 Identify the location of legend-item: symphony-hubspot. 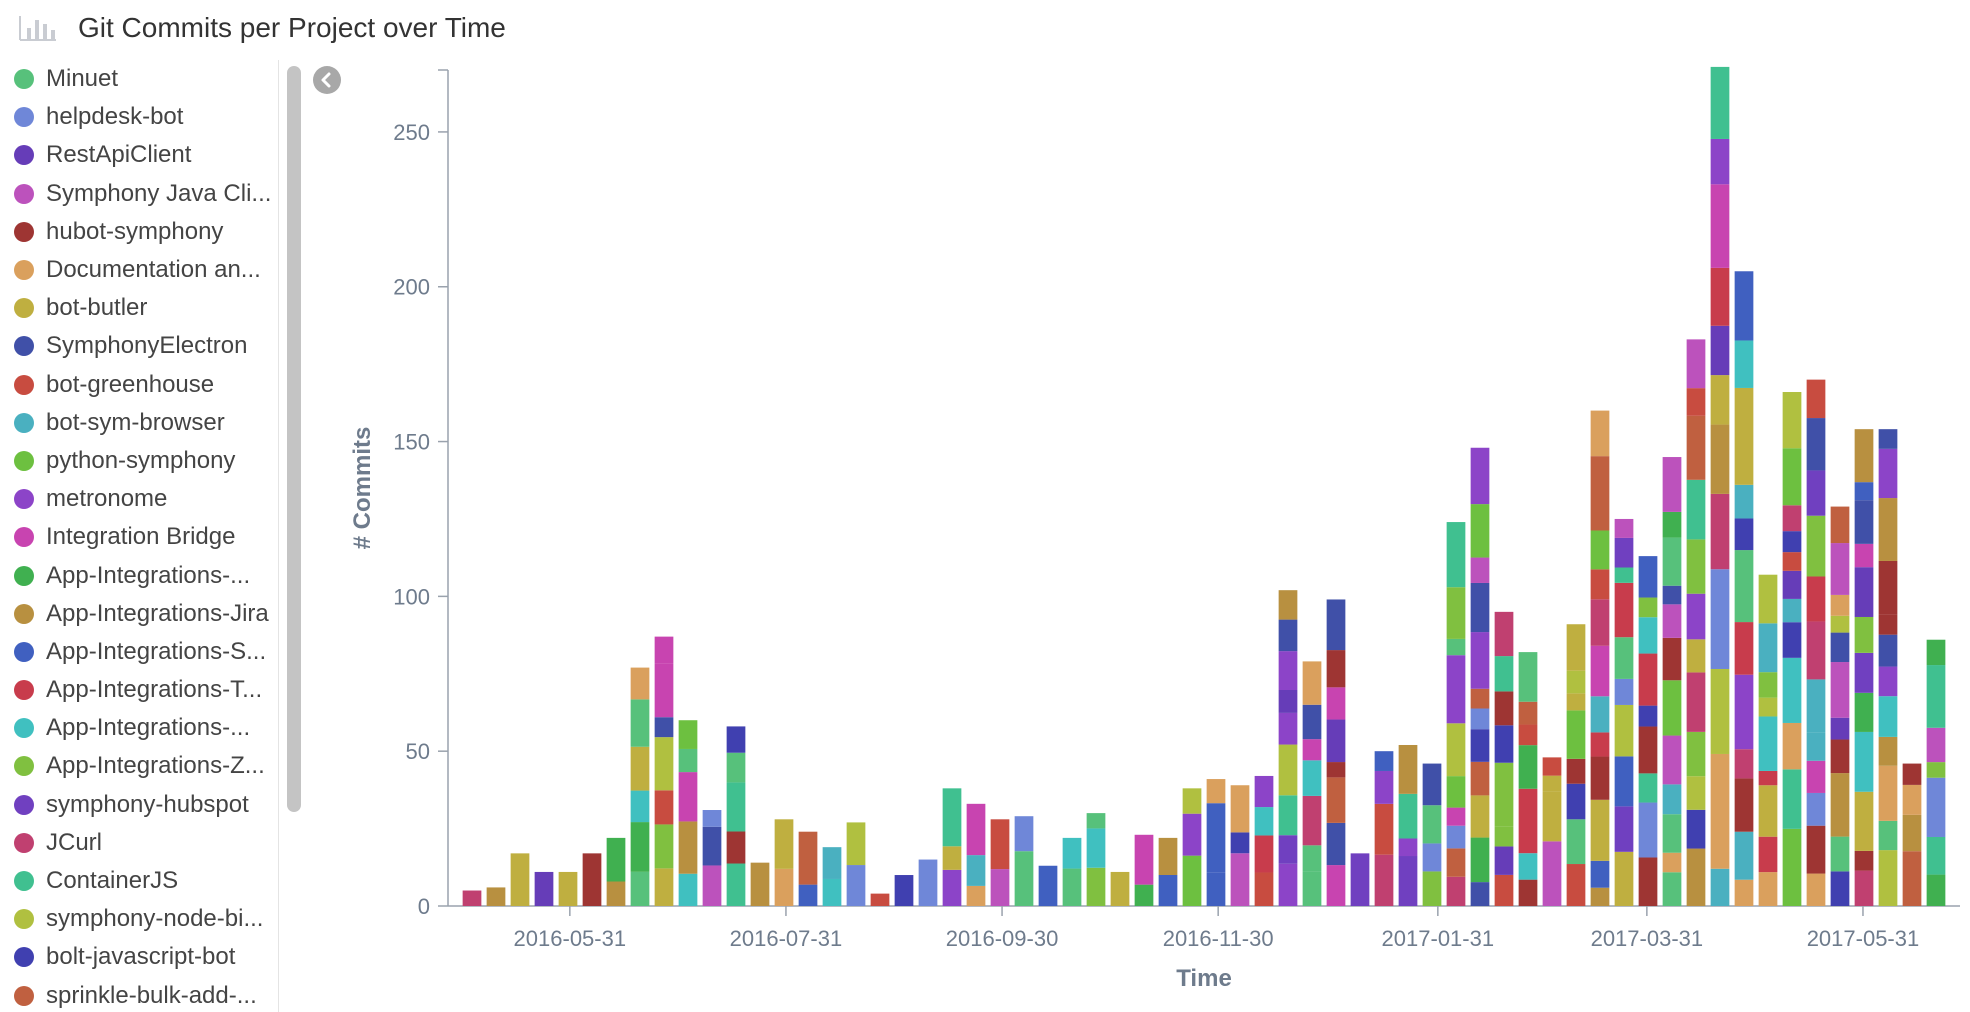
(139, 805).